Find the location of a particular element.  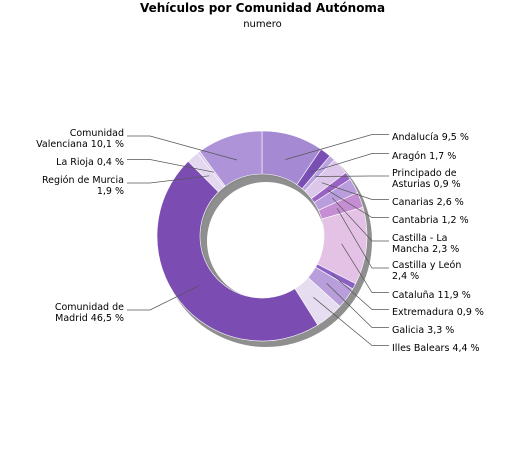

slice-label-canarias: Canarias 2,6 % is located at coordinates (428, 202).